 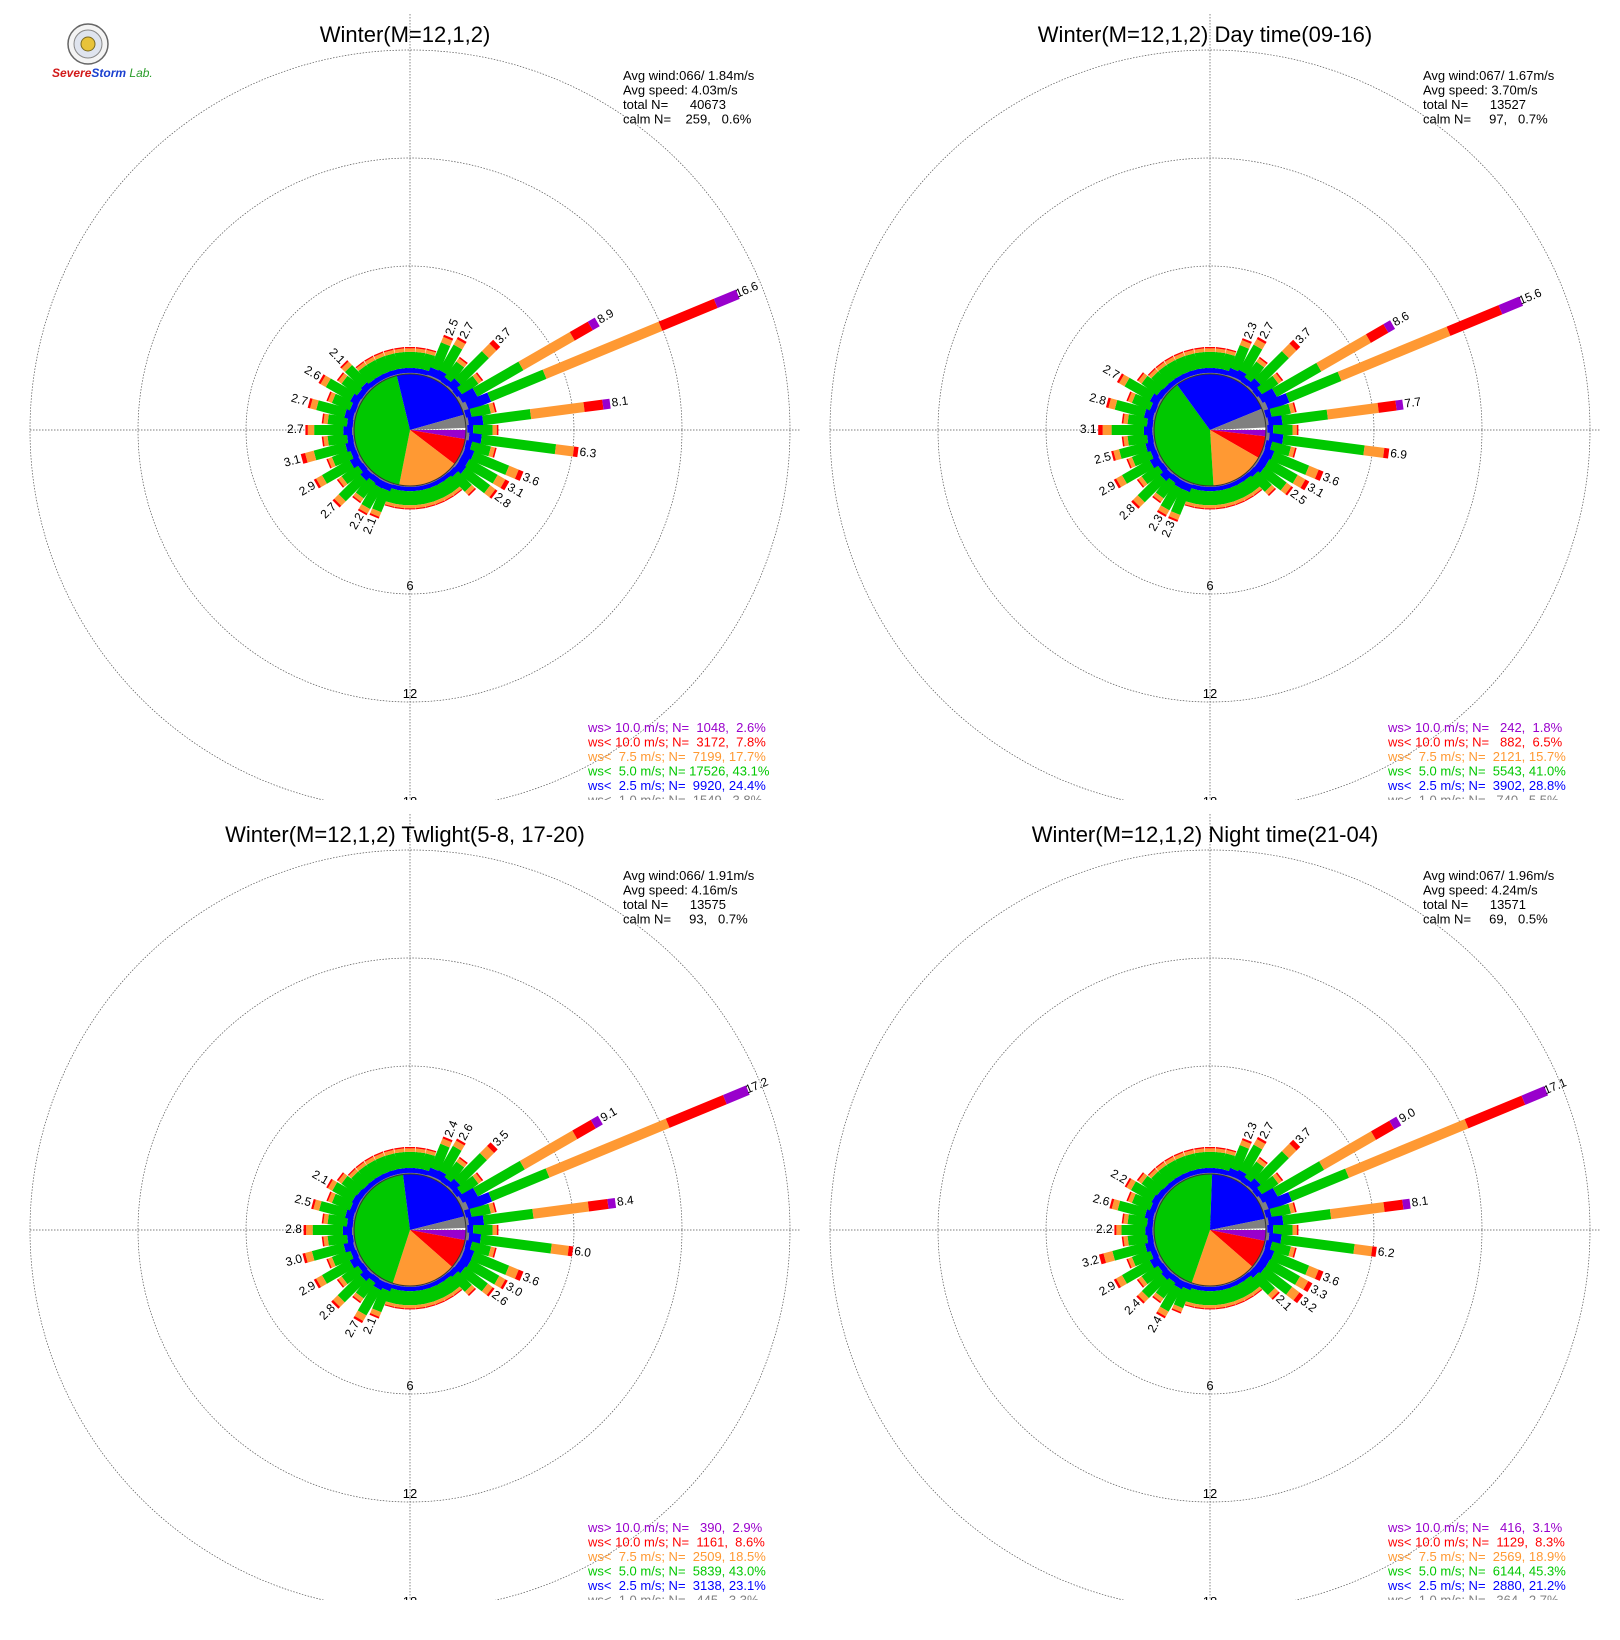 What do you see at coordinates (676, 1542) in the screenshot?
I see `legend-entry: ws< 10.0 m/s; N= 1161, 8.6%` at bounding box center [676, 1542].